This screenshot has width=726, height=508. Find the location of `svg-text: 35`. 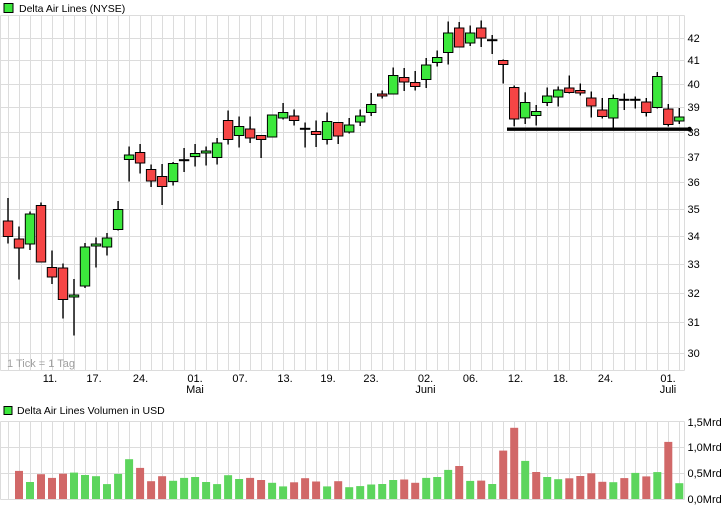

svg-text: 35 is located at coordinates (694, 210).